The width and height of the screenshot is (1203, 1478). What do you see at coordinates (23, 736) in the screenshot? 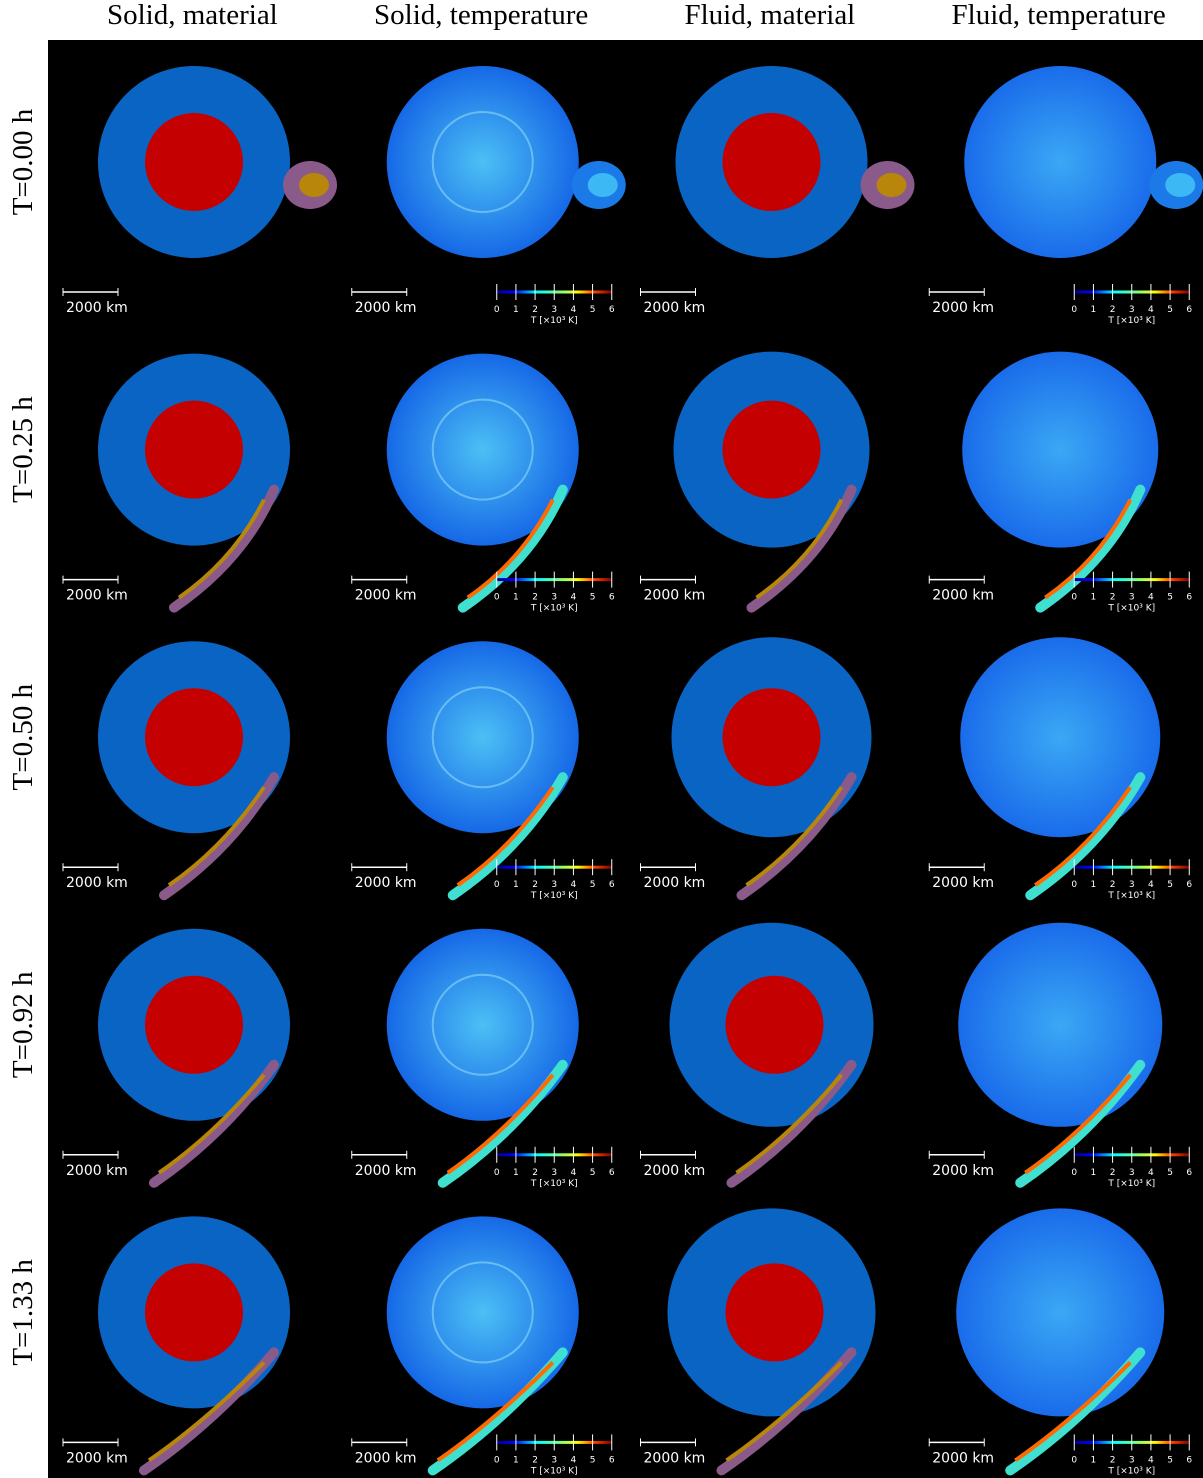
I see `row-label: T=0.50 h` at bounding box center [23, 736].